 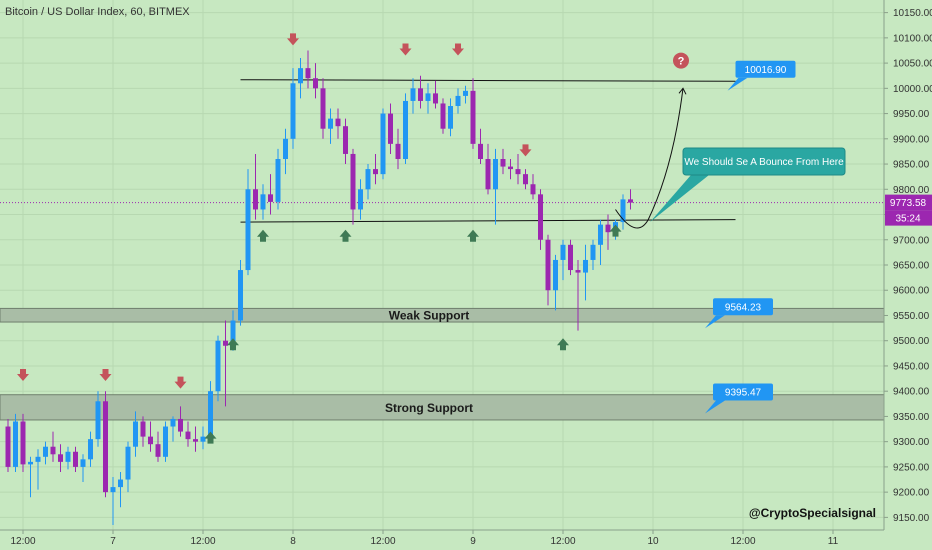 I want to click on projection-curve, so click(x=649, y=158).